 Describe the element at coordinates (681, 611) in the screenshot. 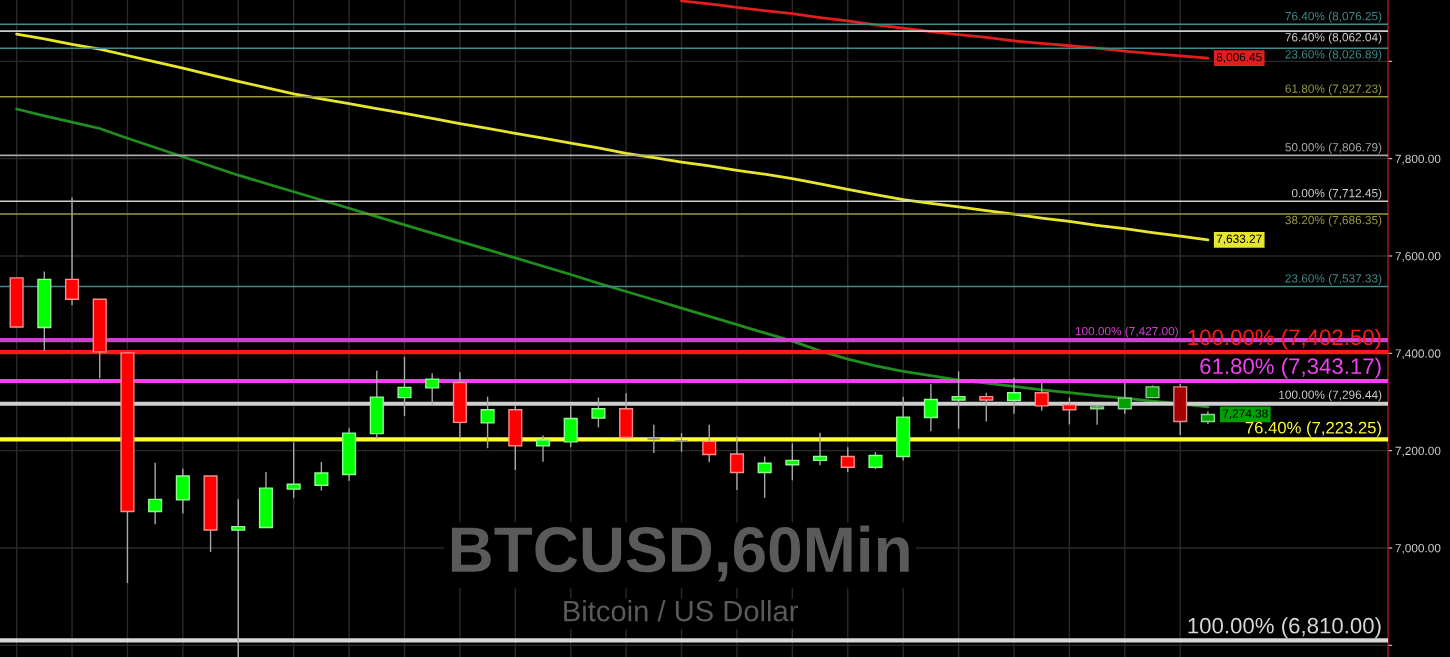

I see `text: Bitcoin / US Dollar` at that location.